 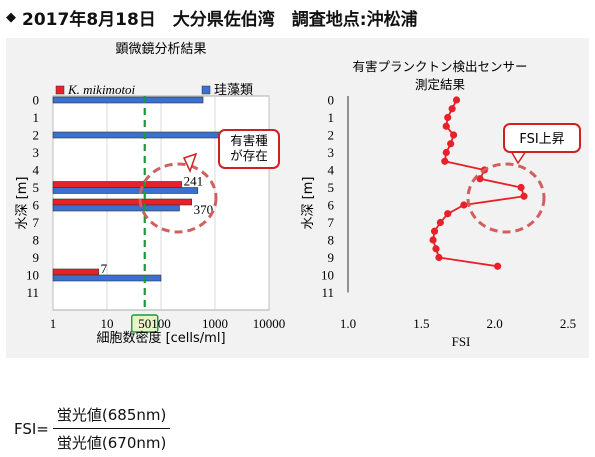 What do you see at coordinates (308, 203) in the screenshot?
I see `fsi-y-axis-label: 水深 [m]` at bounding box center [308, 203].